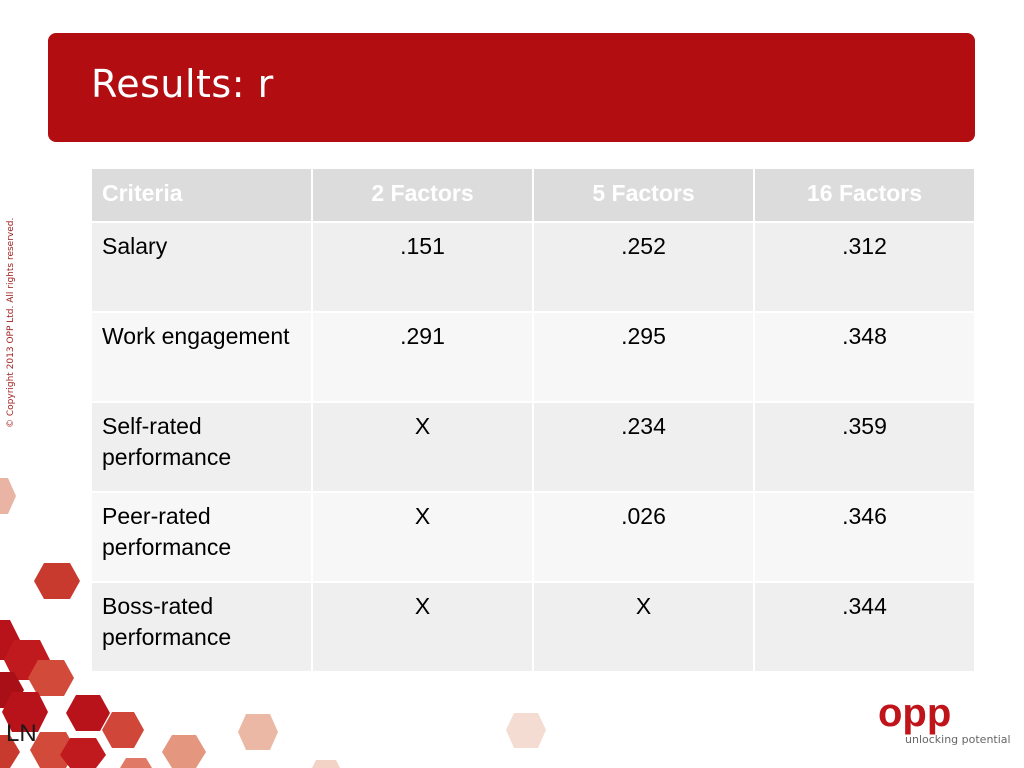 The image size is (1024, 768). What do you see at coordinates (201, 357) in the screenshot?
I see `criterion-cell: Work engagement` at bounding box center [201, 357].